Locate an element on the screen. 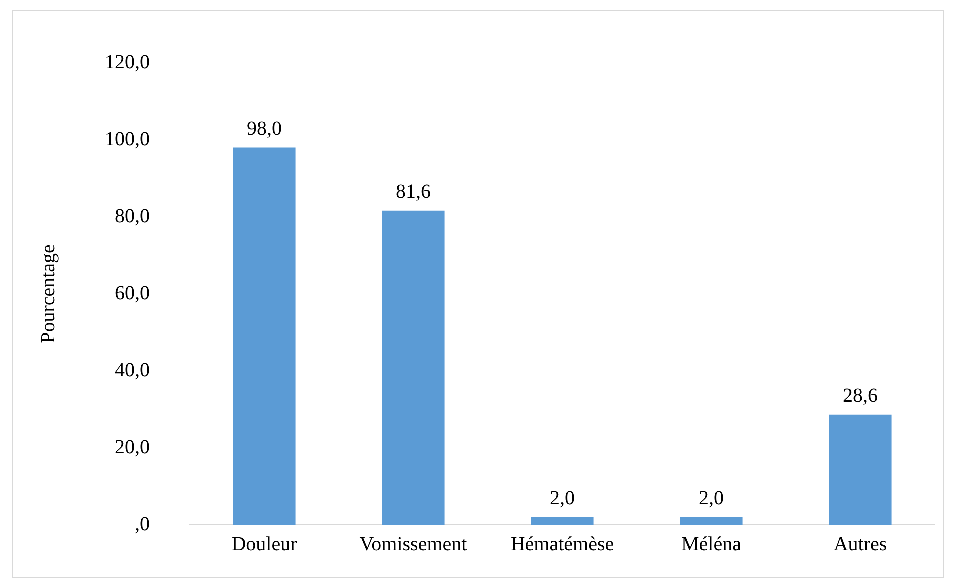 The image size is (958, 581). y-tick-label: 80,0 is located at coordinates (132, 216).